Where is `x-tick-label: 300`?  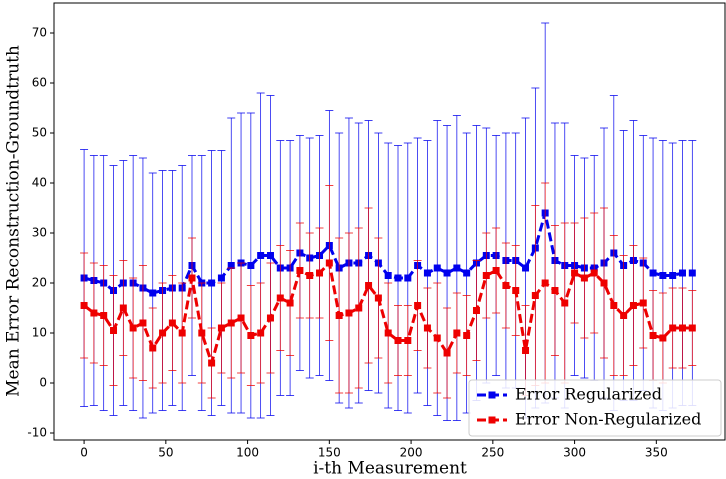 x-tick-label: 300 is located at coordinates (574, 453).